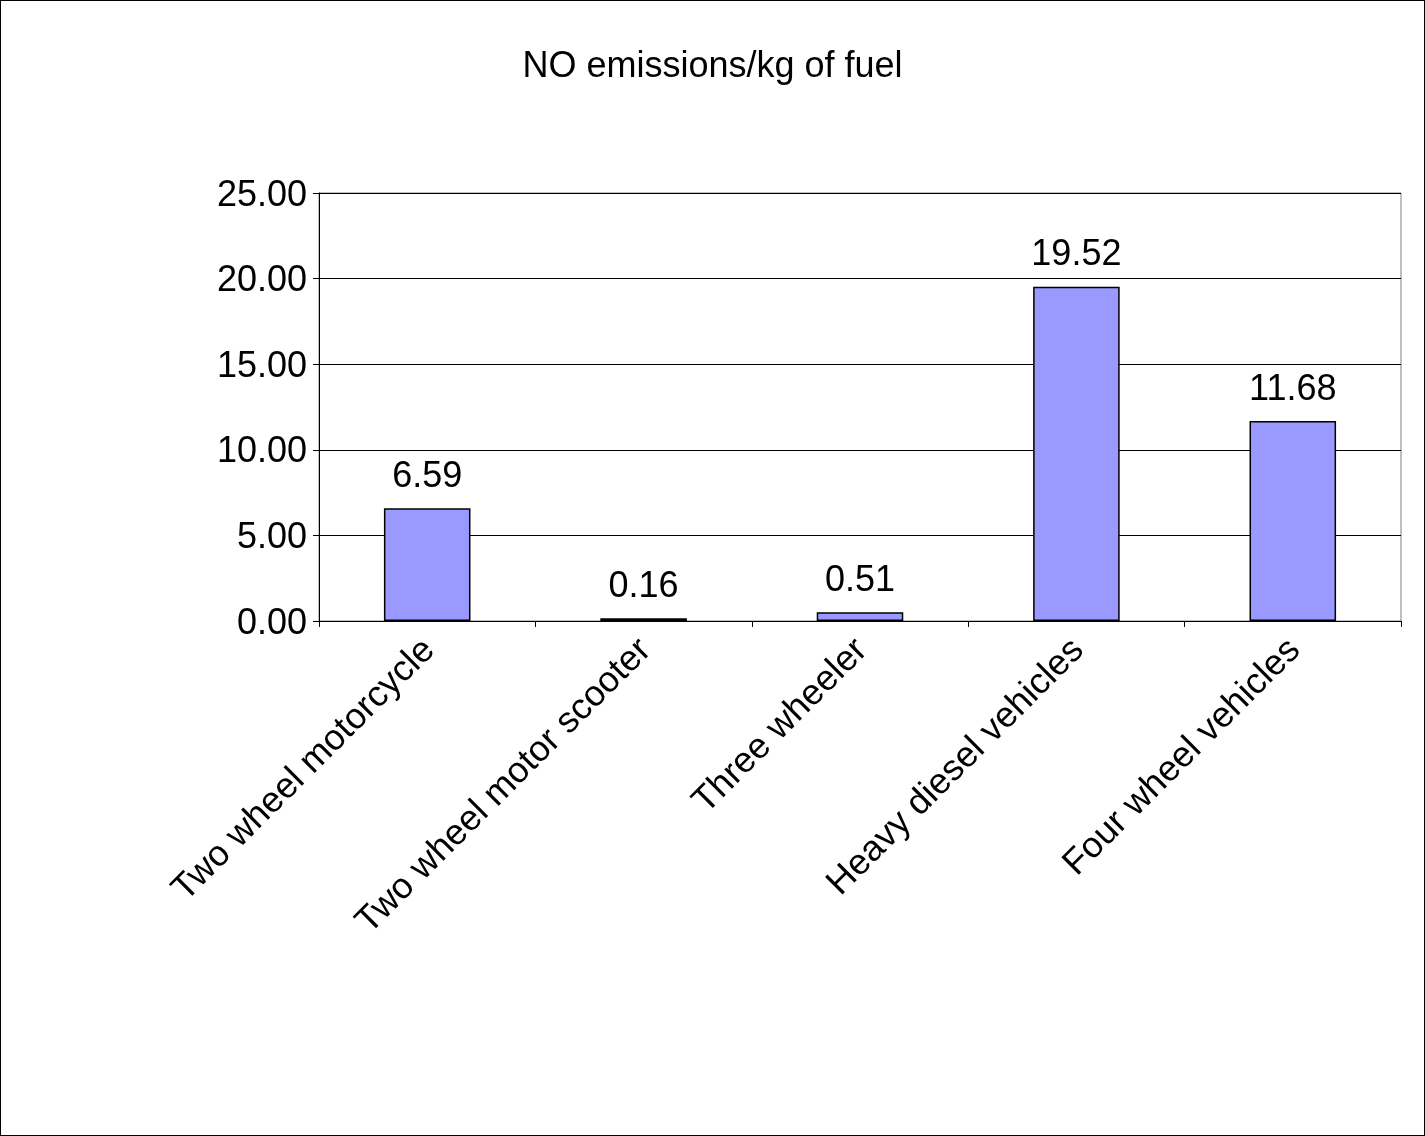 This screenshot has width=1425, height=1136. What do you see at coordinates (712, 64) in the screenshot?
I see `chart-title: NO emissions/kg of fuel` at bounding box center [712, 64].